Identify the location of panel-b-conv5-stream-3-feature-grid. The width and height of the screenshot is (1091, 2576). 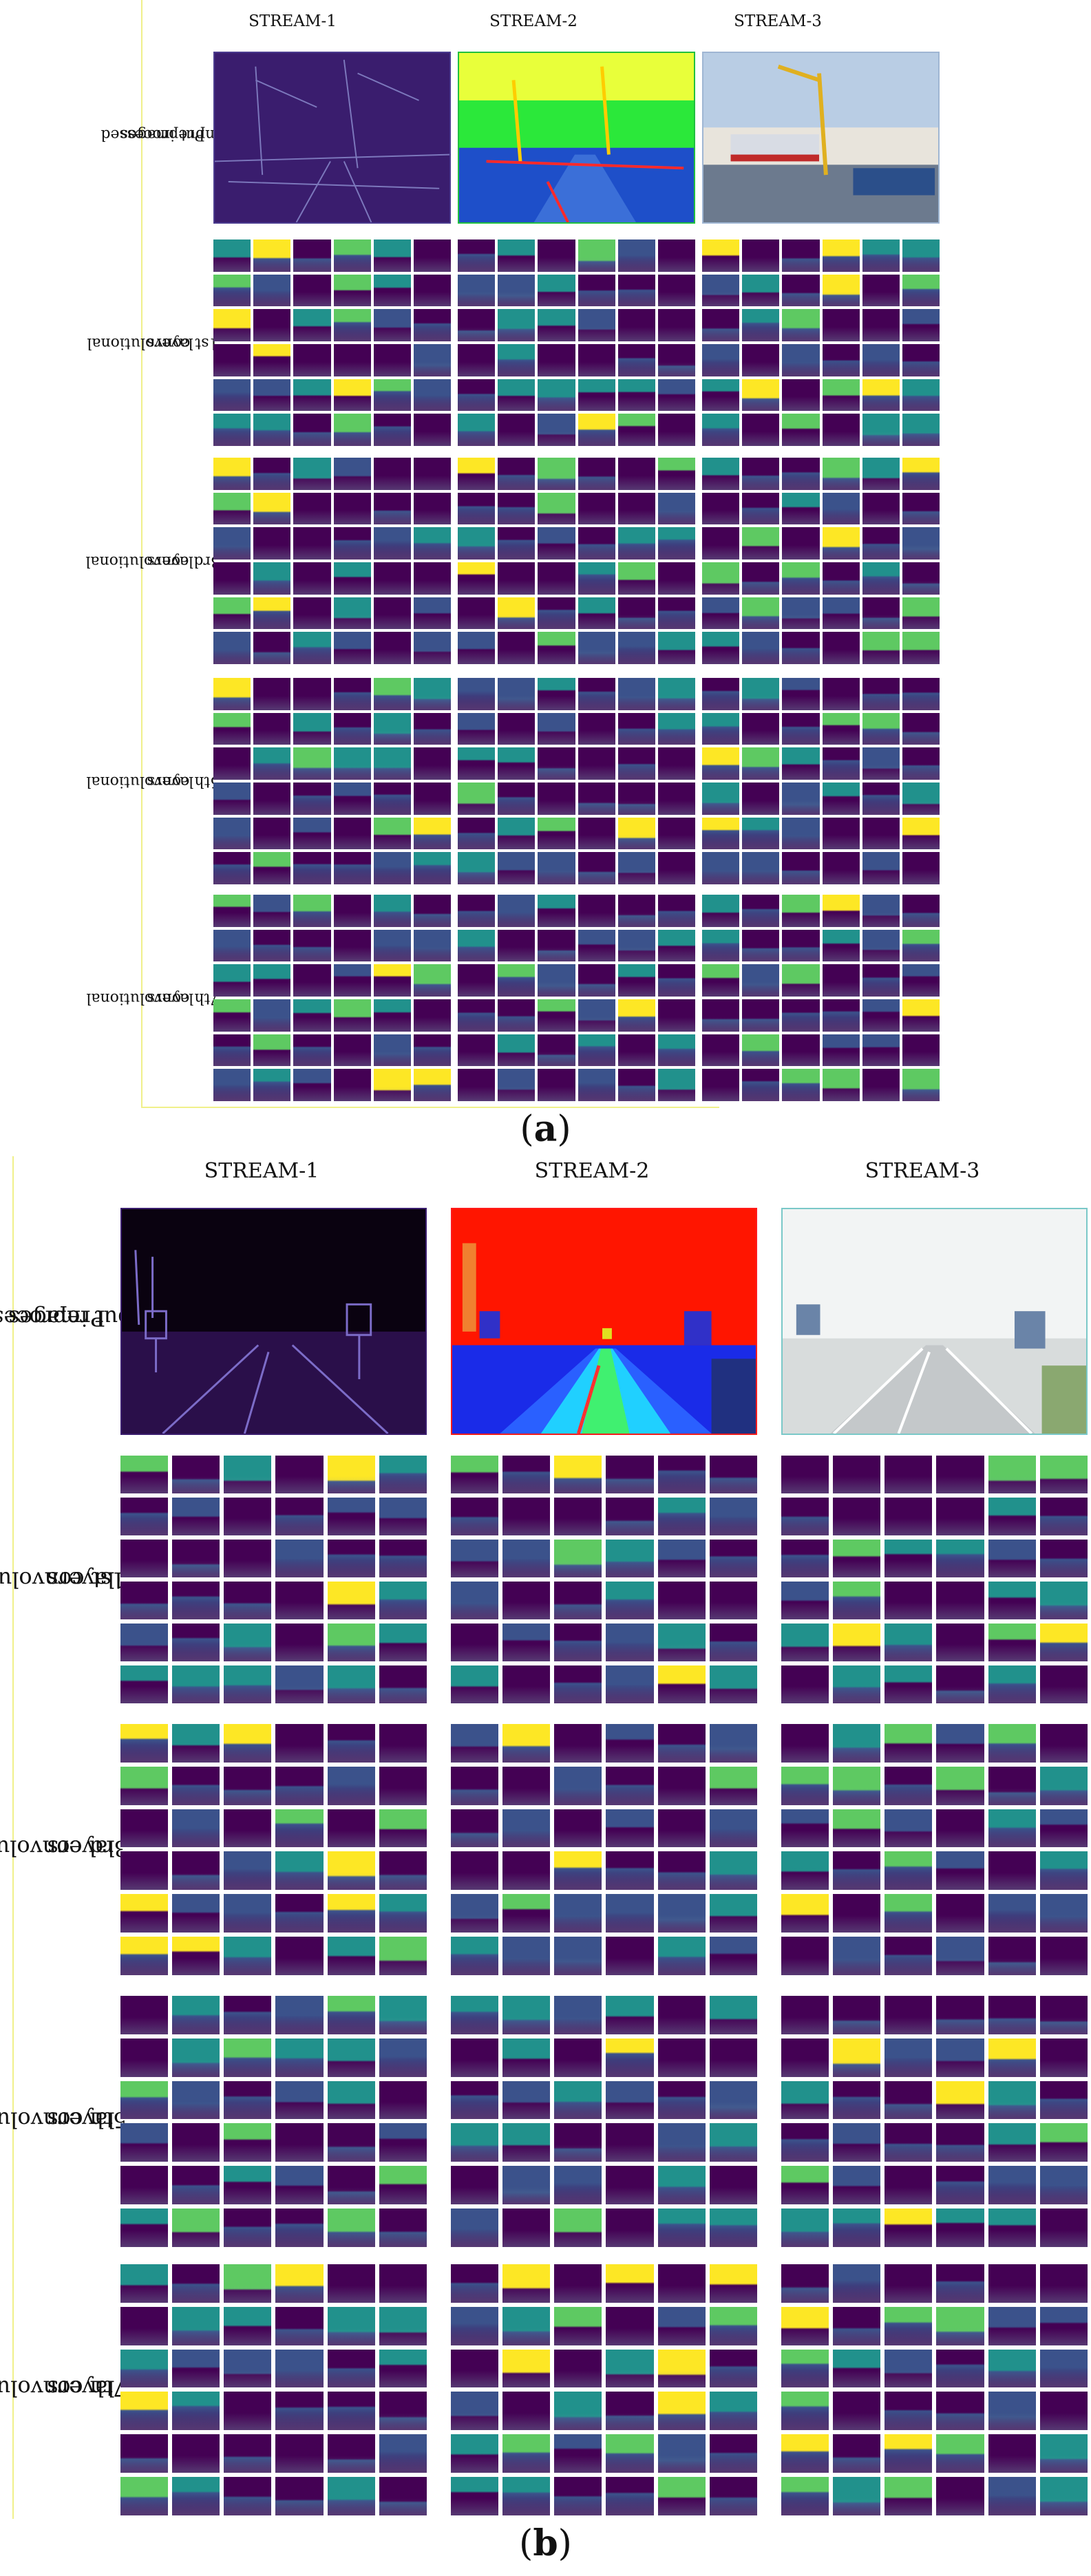
(934, 2121).